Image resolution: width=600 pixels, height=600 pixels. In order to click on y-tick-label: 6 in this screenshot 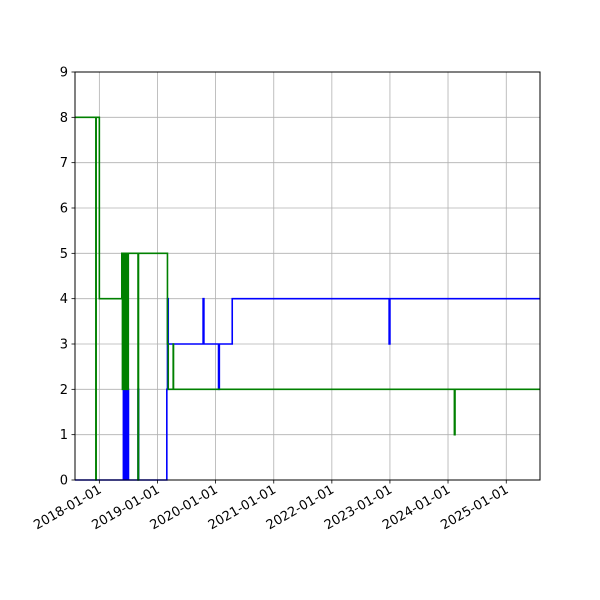, I will do `click(64, 209)`.